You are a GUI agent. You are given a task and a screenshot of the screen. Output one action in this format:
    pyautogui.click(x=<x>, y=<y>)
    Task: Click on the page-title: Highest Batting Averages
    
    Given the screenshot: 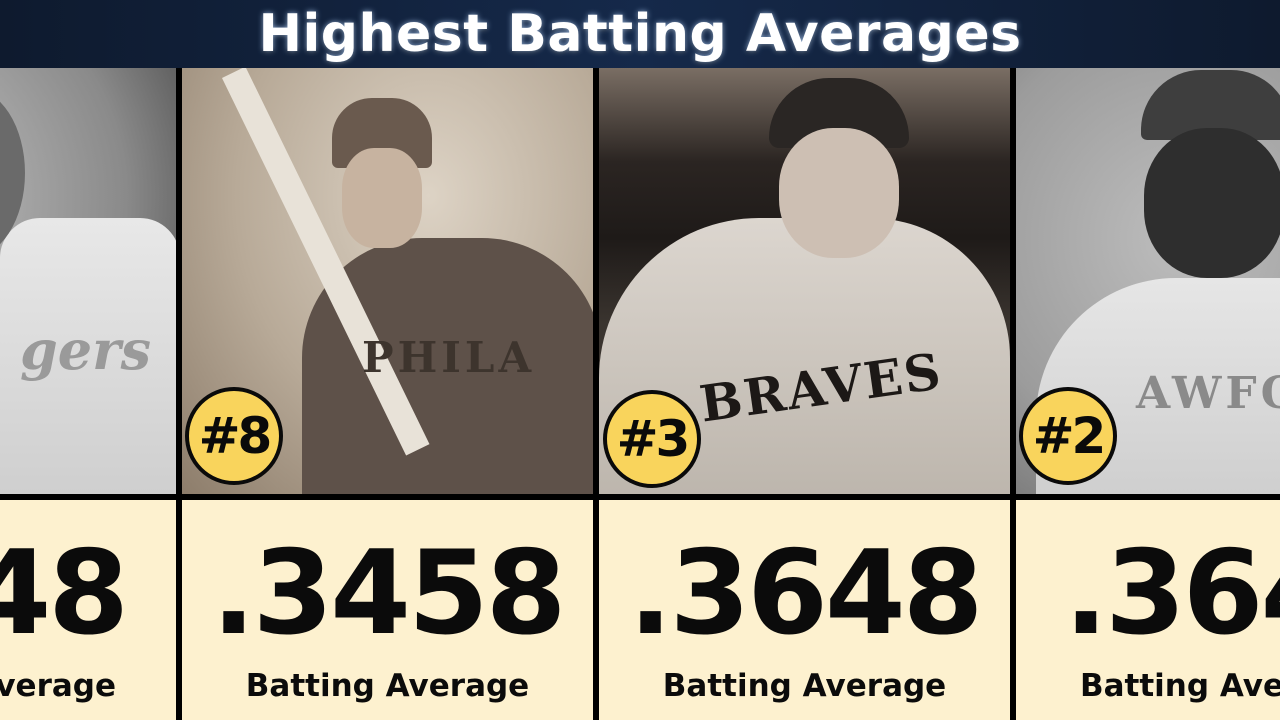 What is the action you would take?
    pyautogui.click(x=640, y=34)
    